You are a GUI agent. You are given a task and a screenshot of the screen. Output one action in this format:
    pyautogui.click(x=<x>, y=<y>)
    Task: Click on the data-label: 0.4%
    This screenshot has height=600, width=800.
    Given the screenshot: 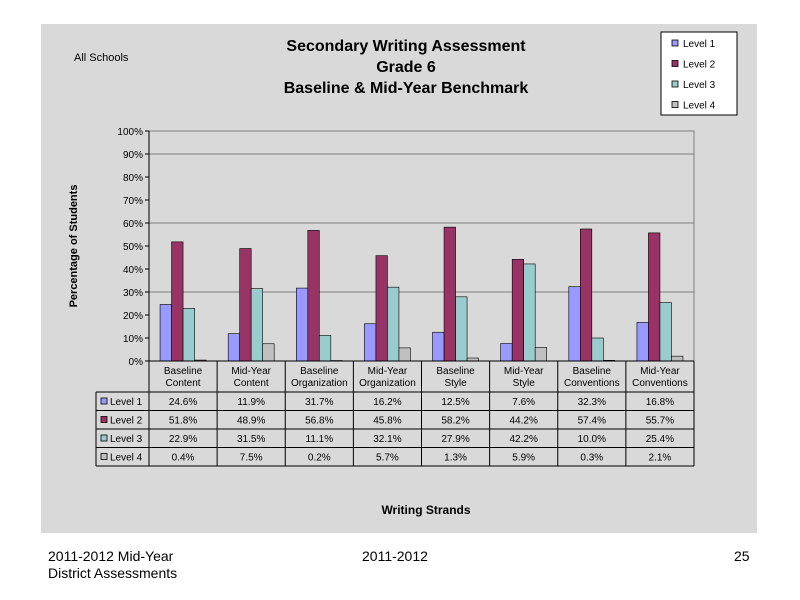 What is the action you would take?
    pyautogui.click(x=183, y=458)
    